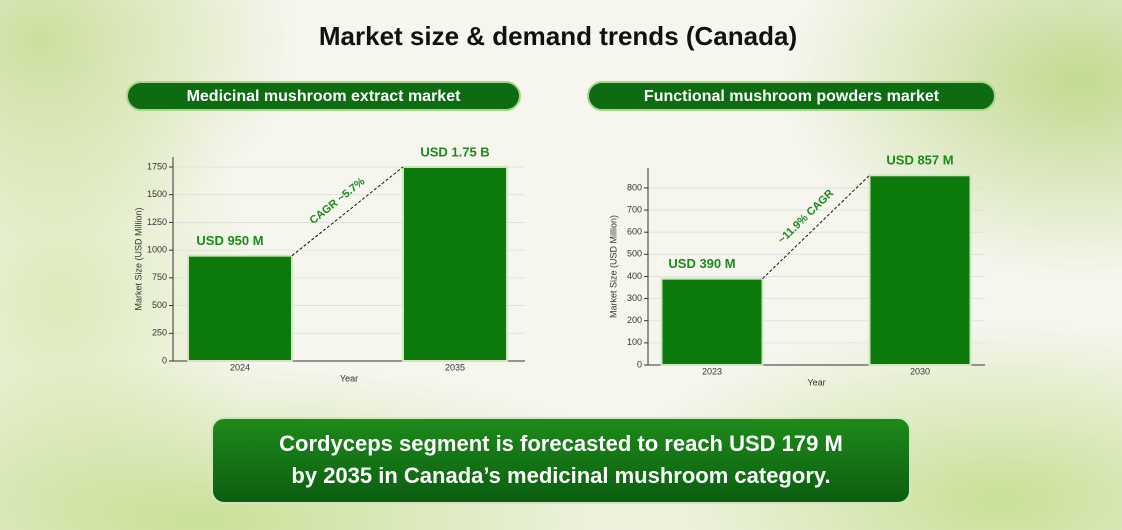 Image resolution: width=1122 pixels, height=530 pixels. What do you see at coordinates (634, 276) in the screenshot?
I see `y-tick-label: 400` at bounding box center [634, 276].